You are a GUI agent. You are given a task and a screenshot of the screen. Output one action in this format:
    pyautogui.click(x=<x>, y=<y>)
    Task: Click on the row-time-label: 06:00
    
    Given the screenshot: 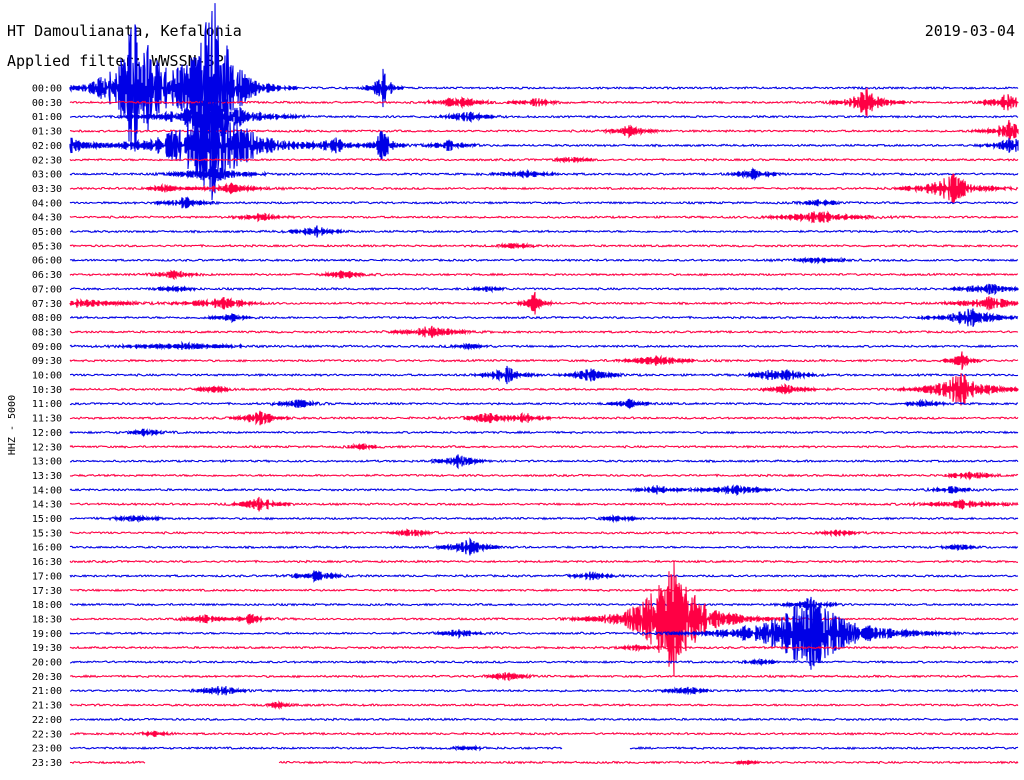 What is the action you would take?
    pyautogui.click(x=47, y=261)
    